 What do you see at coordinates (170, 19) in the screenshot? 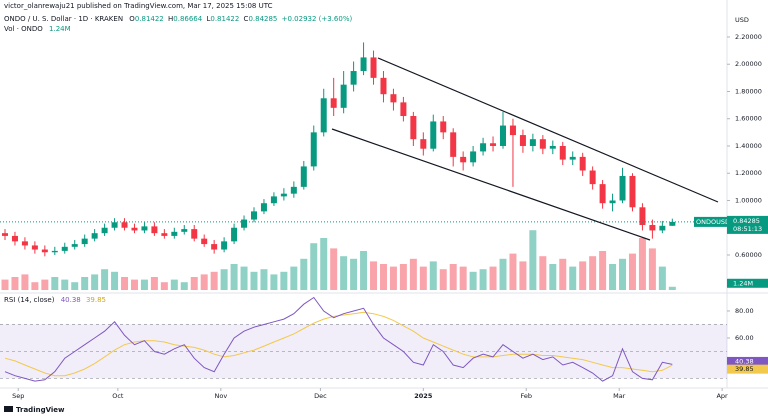
I see `ohlc-label: H` at bounding box center [170, 19].